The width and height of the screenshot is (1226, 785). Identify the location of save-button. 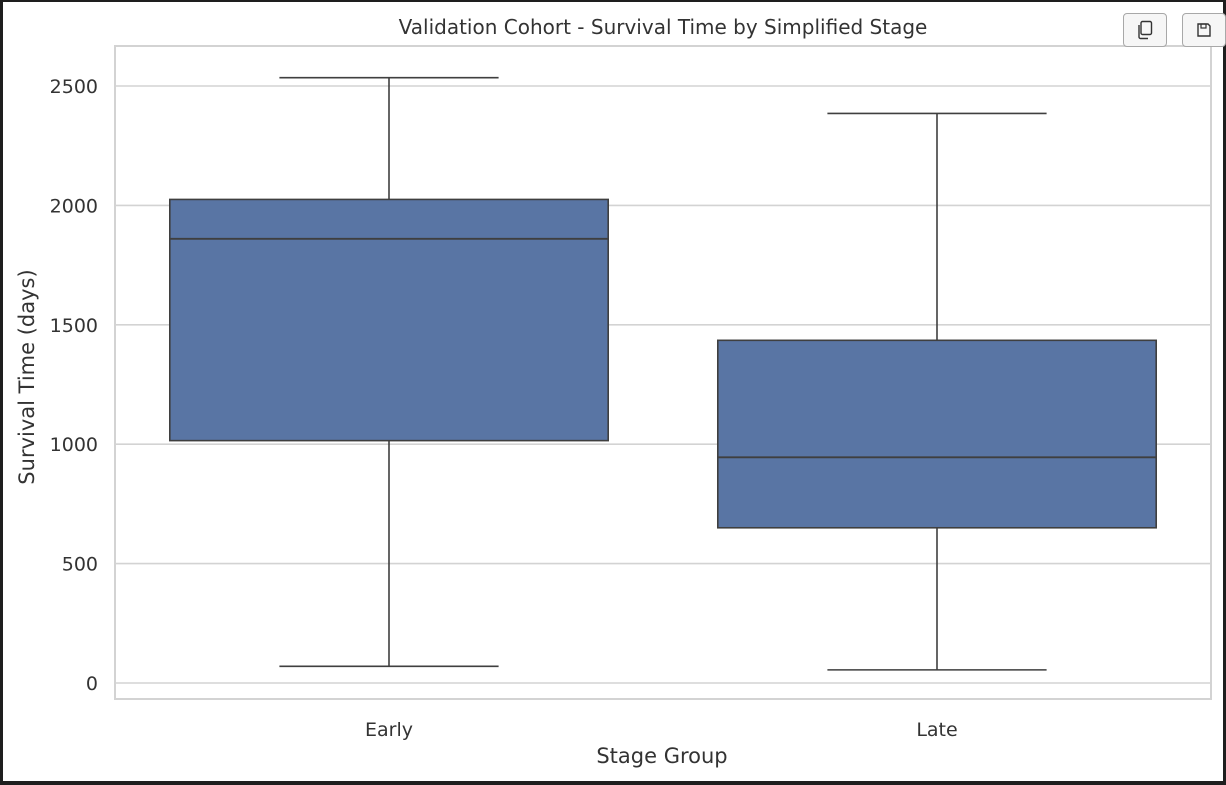
(1204, 30).